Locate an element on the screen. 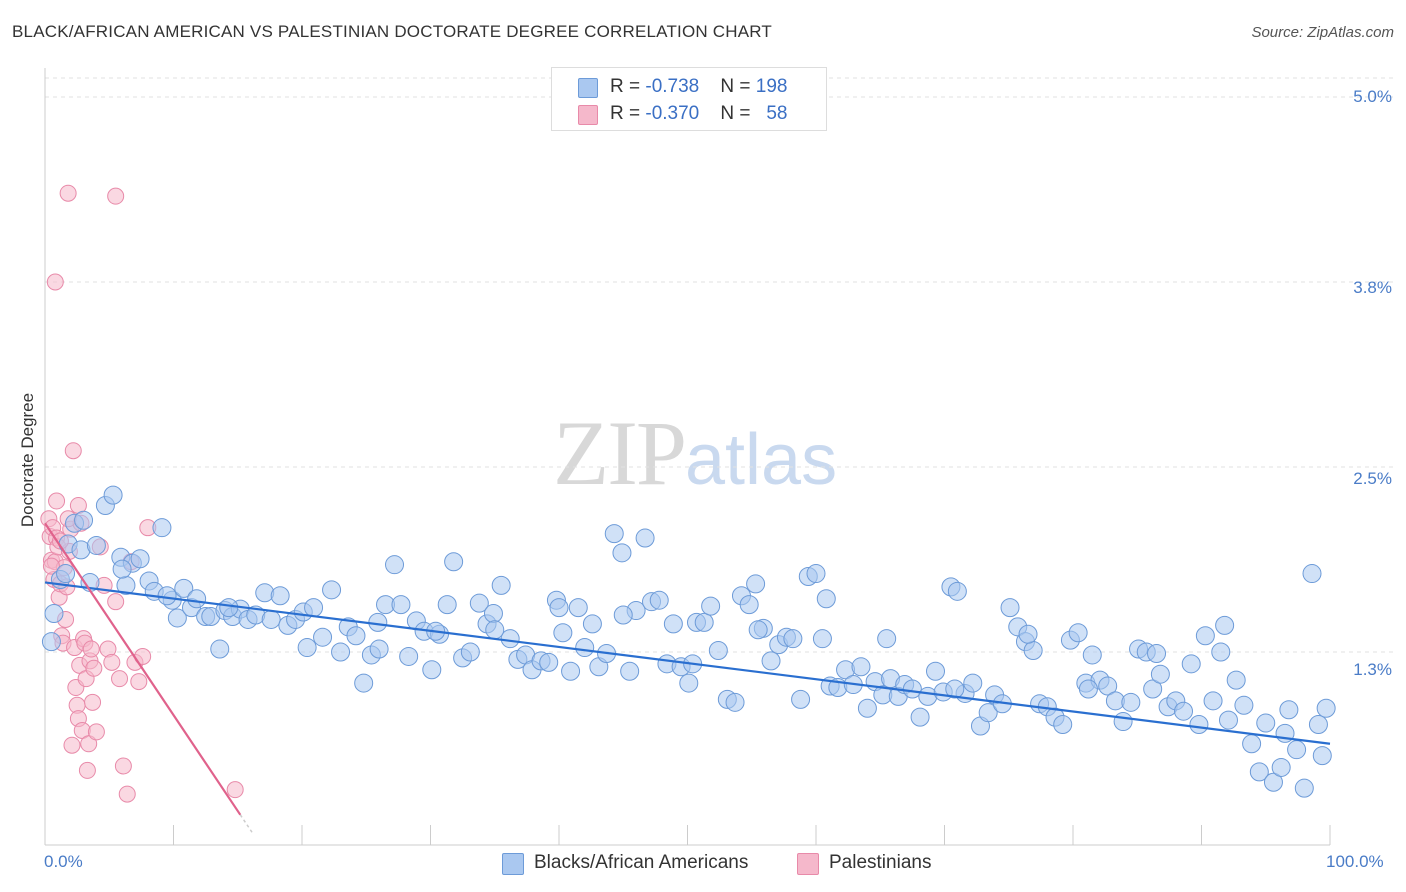  legend-swatch-pink is located at coordinates (808, 864).